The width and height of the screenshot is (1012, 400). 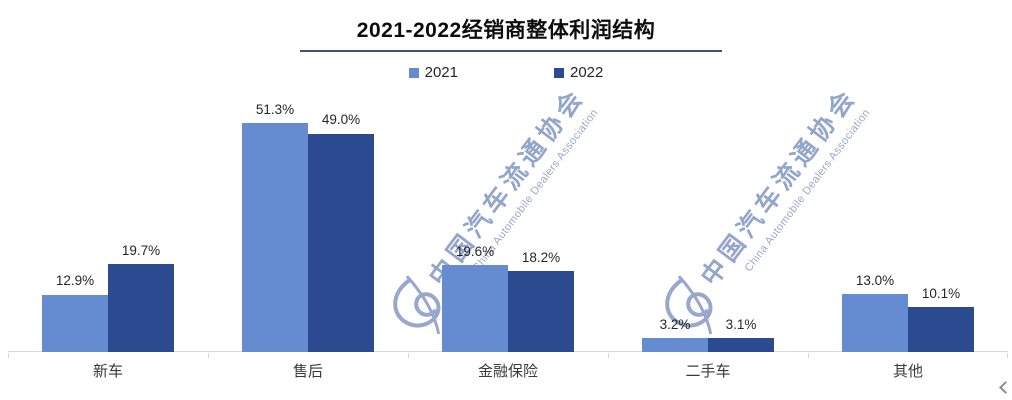 I want to click on bar-2022-售后, so click(x=341, y=242).